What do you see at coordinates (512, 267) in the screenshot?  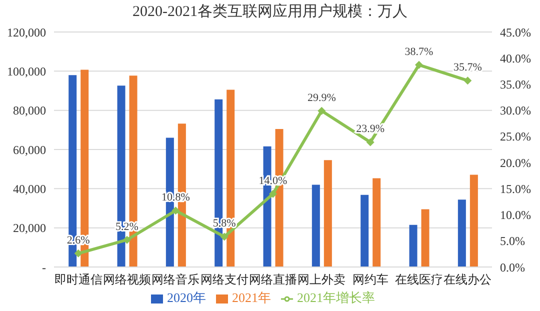 I see `y2-tick-label: 0.0%` at bounding box center [512, 267].